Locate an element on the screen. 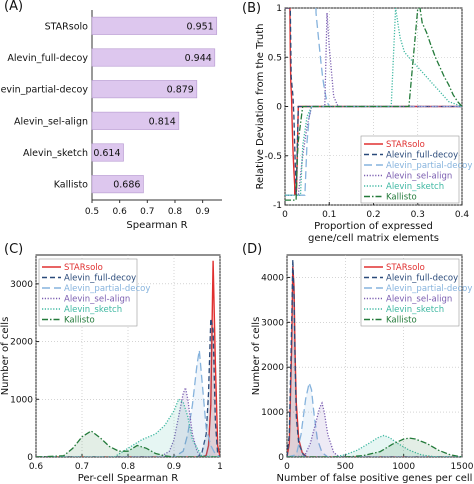 The image size is (474, 484). value-label: 0.944 is located at coordinates (198, 58).